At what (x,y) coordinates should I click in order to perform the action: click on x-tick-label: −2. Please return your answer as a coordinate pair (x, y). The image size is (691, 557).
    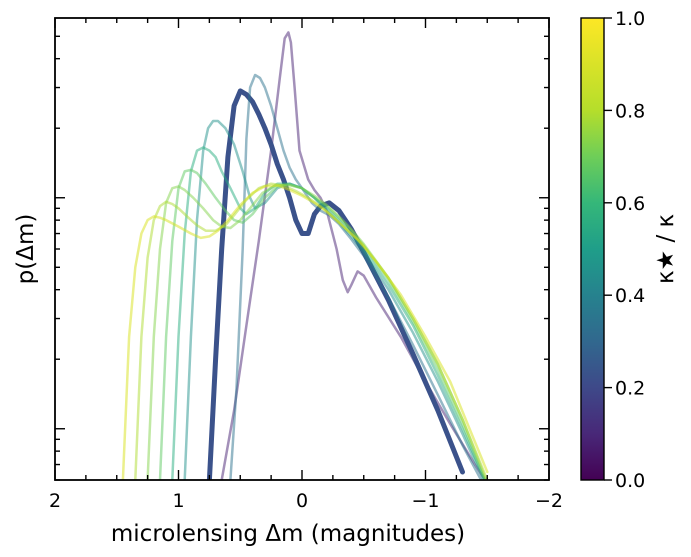
    Looking at the image, I should click on (549, 501).